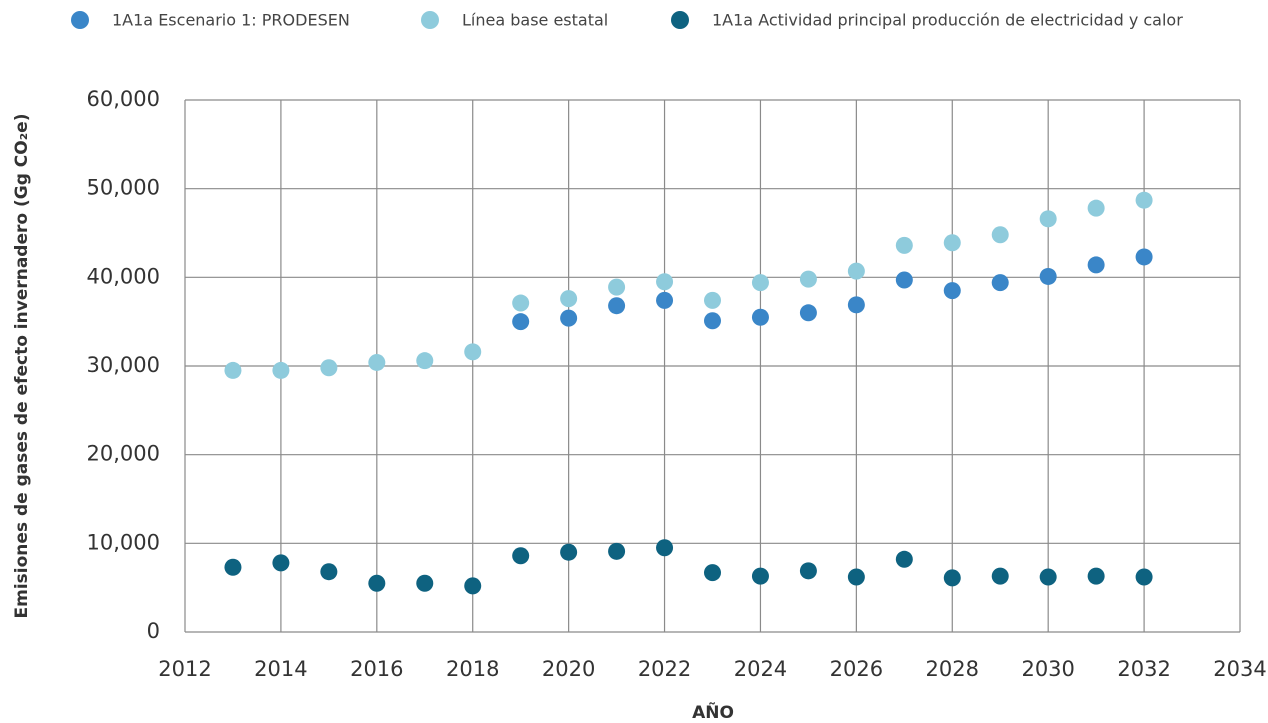 This screenshot has height=723, width=1268. Describe the element at coordinates (123, 188) in the screenshot. I see `y-tick-label: 50,000` at that location.